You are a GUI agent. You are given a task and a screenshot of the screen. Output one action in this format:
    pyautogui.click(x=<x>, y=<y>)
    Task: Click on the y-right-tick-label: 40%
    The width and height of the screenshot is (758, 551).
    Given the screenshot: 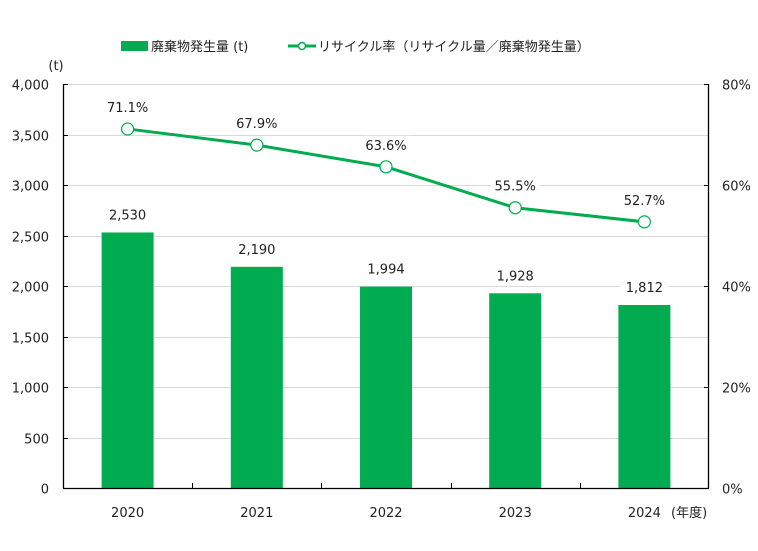 What is the action you would take?
    pyautogui.click(x=736, y=288)
    